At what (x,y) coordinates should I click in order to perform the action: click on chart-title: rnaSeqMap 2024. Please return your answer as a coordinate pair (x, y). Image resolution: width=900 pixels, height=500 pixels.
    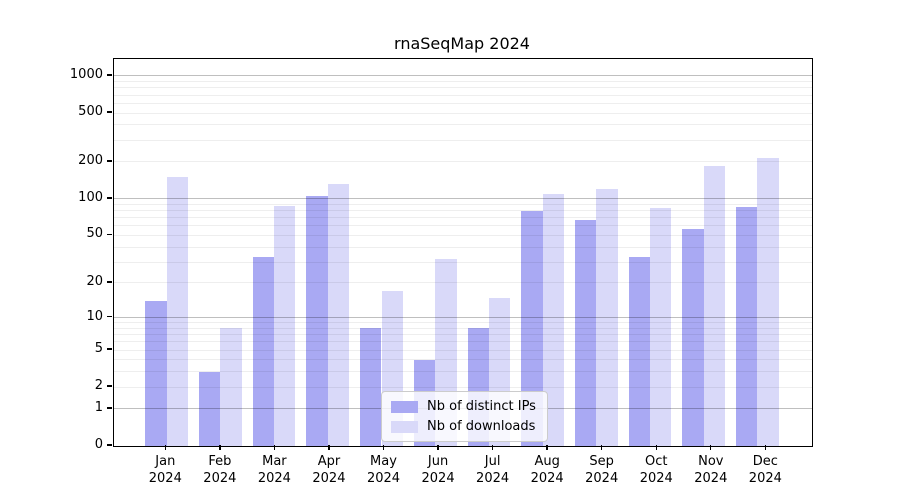
    Looking at the image, I should click on (462, 43).